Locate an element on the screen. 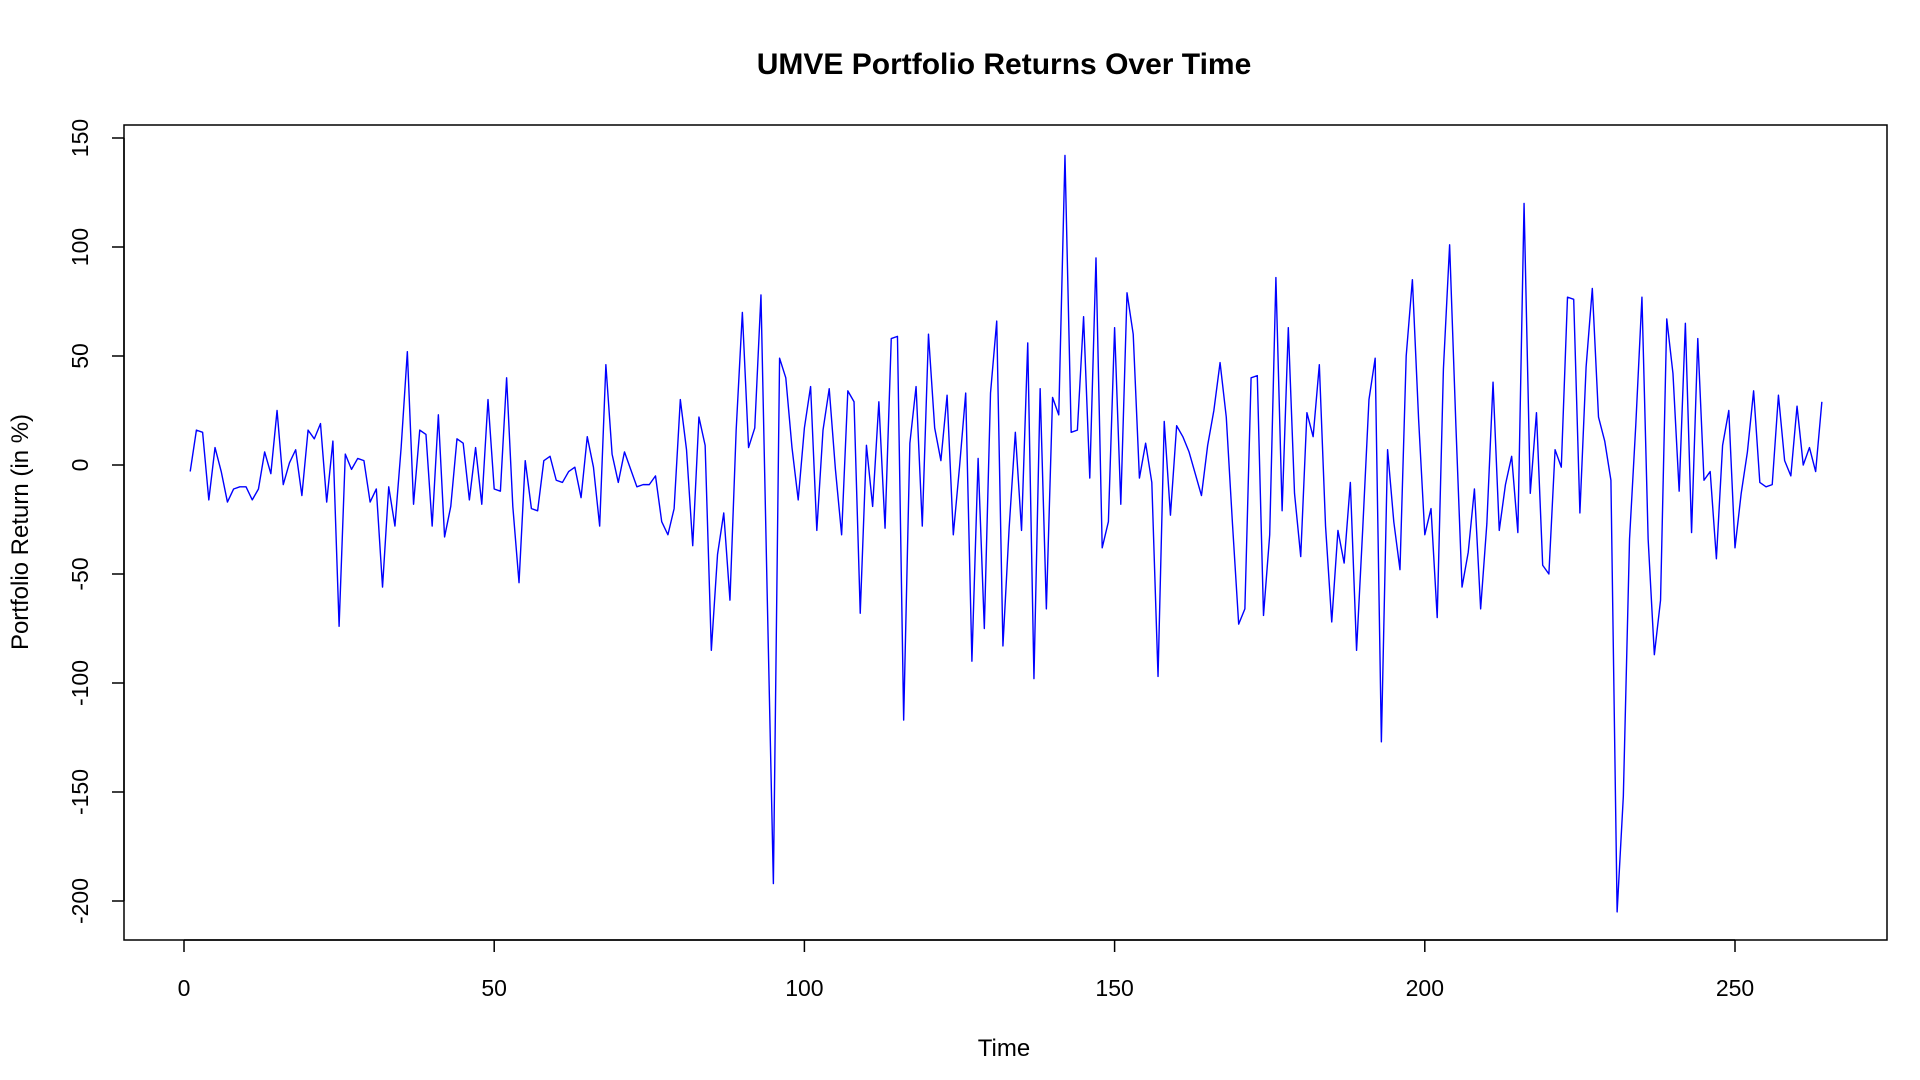 The width and height of the screenshot is (1920, 1080). y-tick-label: 100 is located at coordinates (80, 247).